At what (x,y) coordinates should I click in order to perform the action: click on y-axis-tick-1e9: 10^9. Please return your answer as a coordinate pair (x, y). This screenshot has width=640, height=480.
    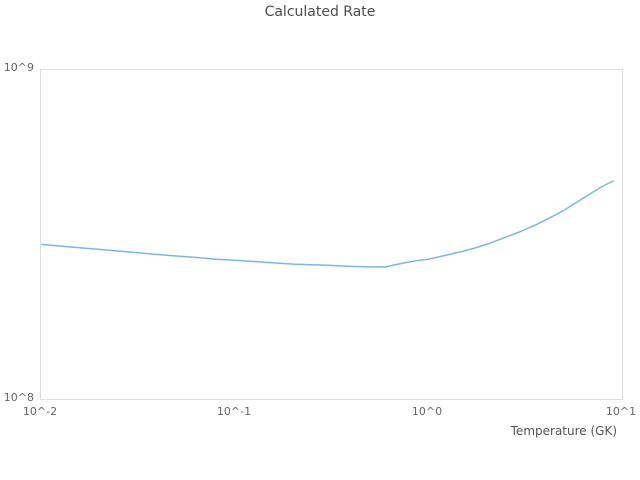
    Looking at the image, I should click on (18, 67).